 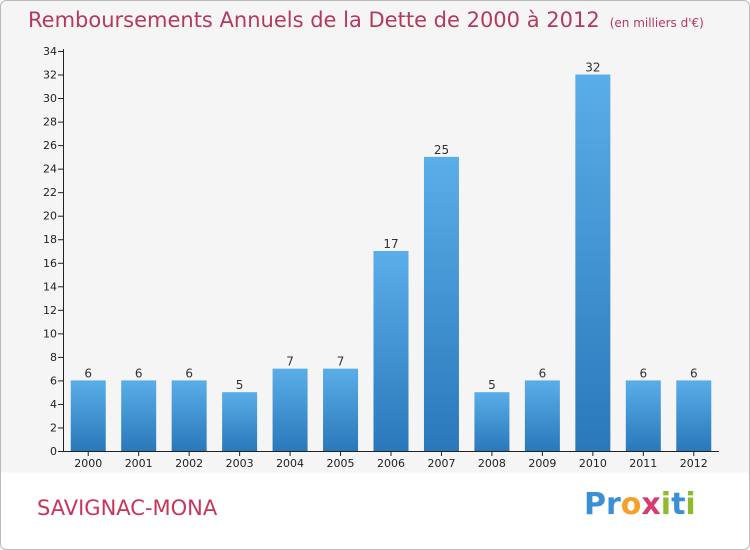 What do you see at coordinates (53, 404) in the screenshot?
I see `y-tick-label: 4` at bounding box center [53, 404].